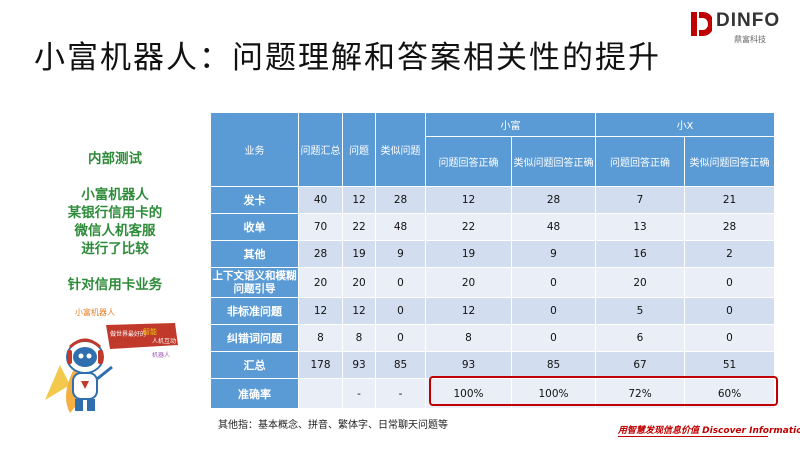 The image size is (800, 450). I want to click on dinfo-logo-icon, so click(701, 24).